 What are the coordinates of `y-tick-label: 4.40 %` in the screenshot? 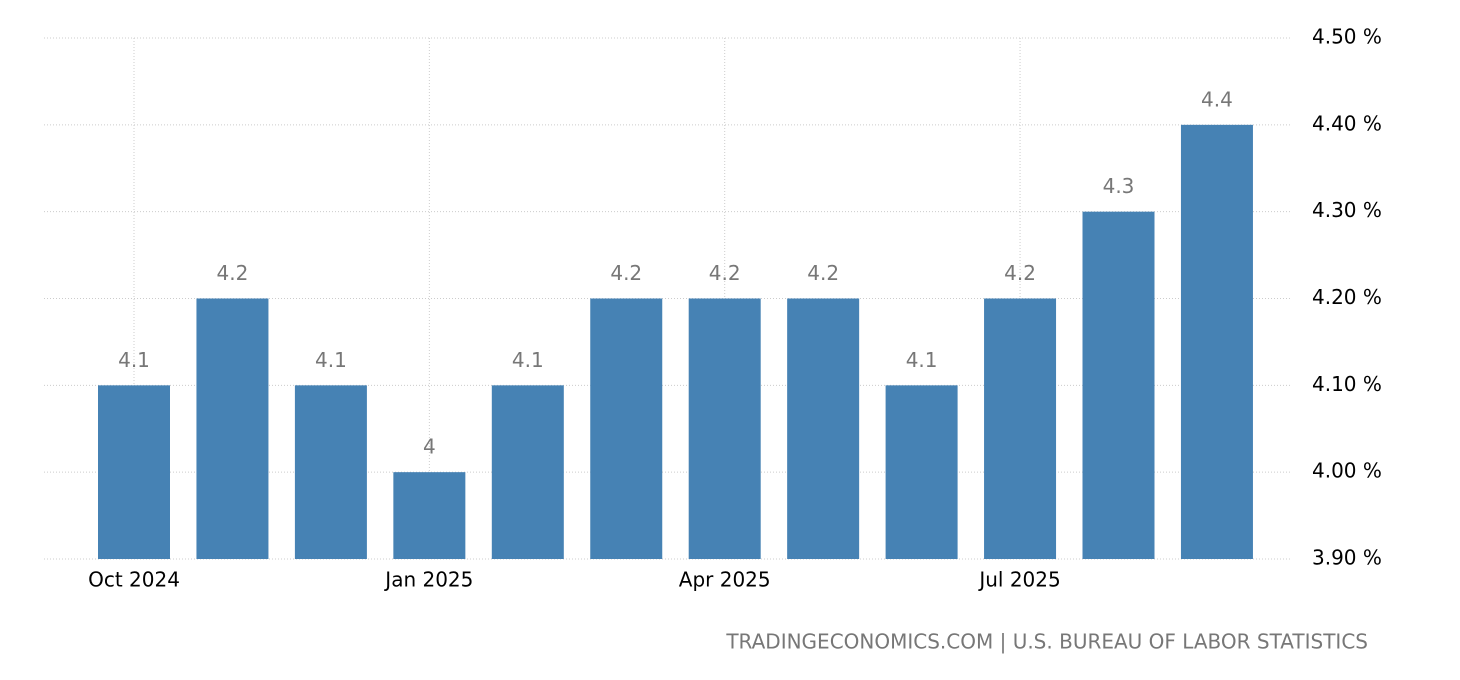 It's located at (1347, 123).